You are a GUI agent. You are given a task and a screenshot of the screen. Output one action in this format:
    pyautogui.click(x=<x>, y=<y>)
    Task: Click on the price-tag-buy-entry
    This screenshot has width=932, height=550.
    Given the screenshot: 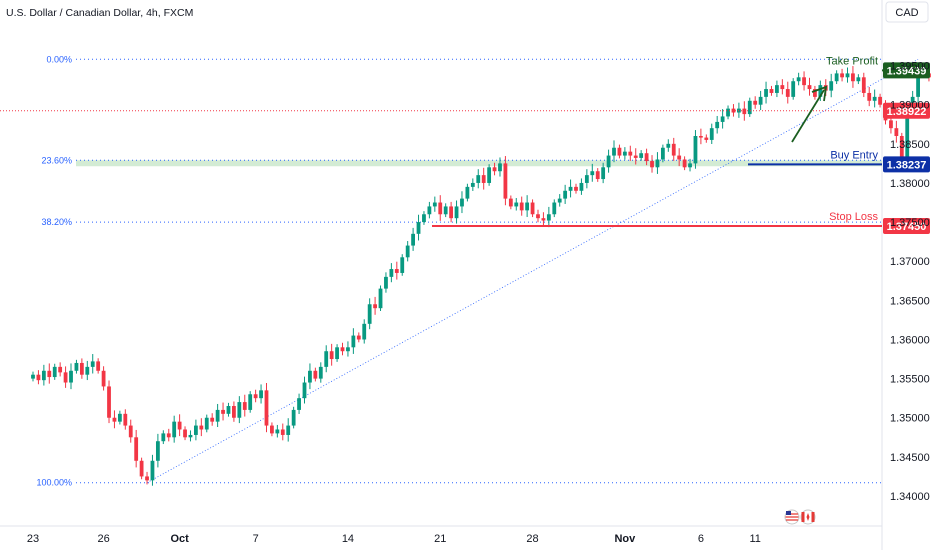 What is the action you would take?
    pyautogui.click(x=906, y=164)
    